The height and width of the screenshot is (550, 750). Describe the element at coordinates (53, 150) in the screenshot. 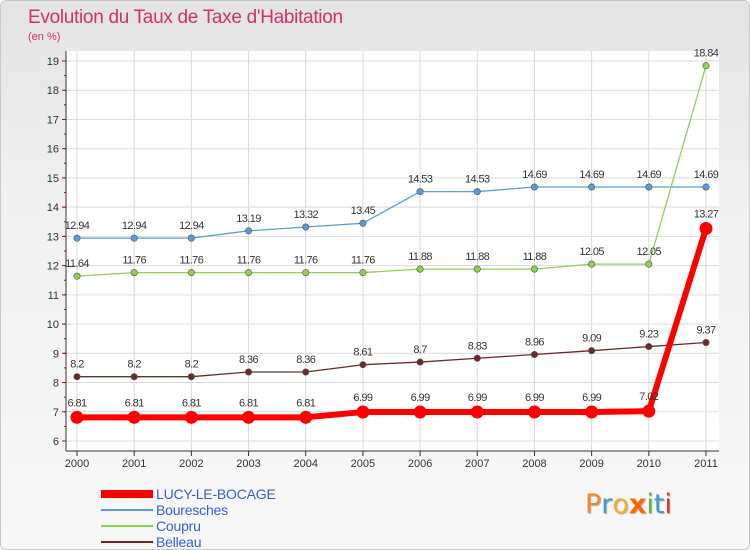

I see `y-tick-label: 16` at that location.